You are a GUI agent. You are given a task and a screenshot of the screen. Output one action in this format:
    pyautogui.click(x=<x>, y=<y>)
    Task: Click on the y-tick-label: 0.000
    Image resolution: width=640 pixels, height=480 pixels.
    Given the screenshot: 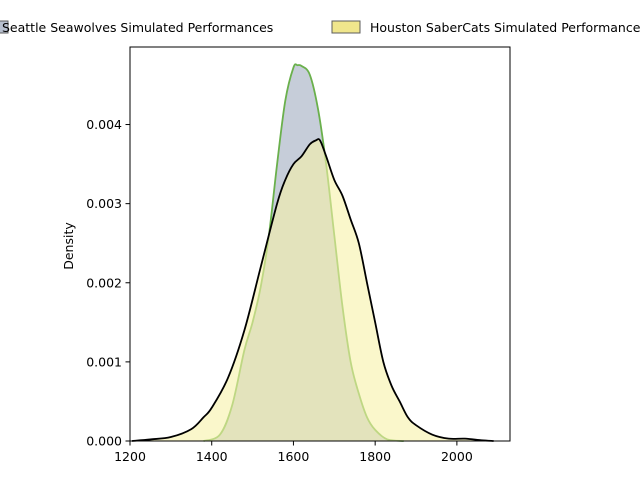 What is the action you would take?
    pyautogui.click(x=104, y=441)
    